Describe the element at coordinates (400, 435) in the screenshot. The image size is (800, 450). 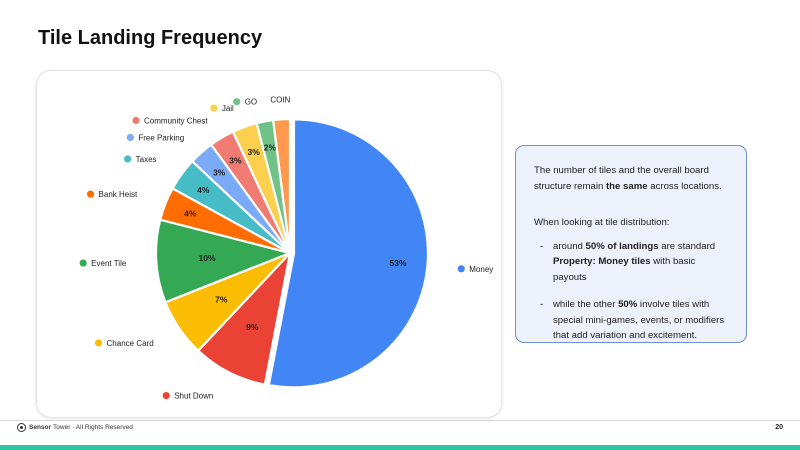
I see `footer: Sensor Tower · All Rights Reserved 20` at that location.